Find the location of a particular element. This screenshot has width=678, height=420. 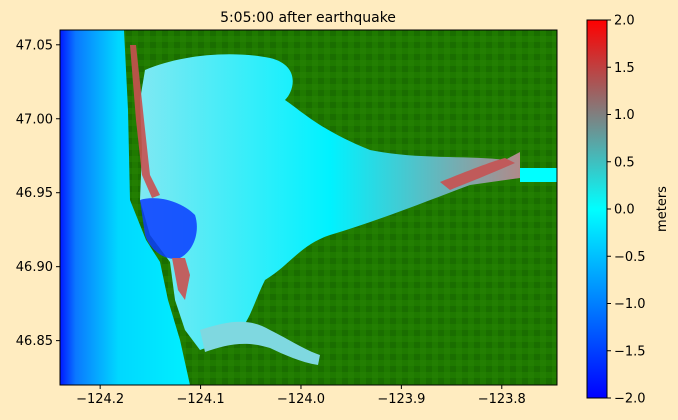

y-tick-label: 46.90 is located at coordinates (34, 267).